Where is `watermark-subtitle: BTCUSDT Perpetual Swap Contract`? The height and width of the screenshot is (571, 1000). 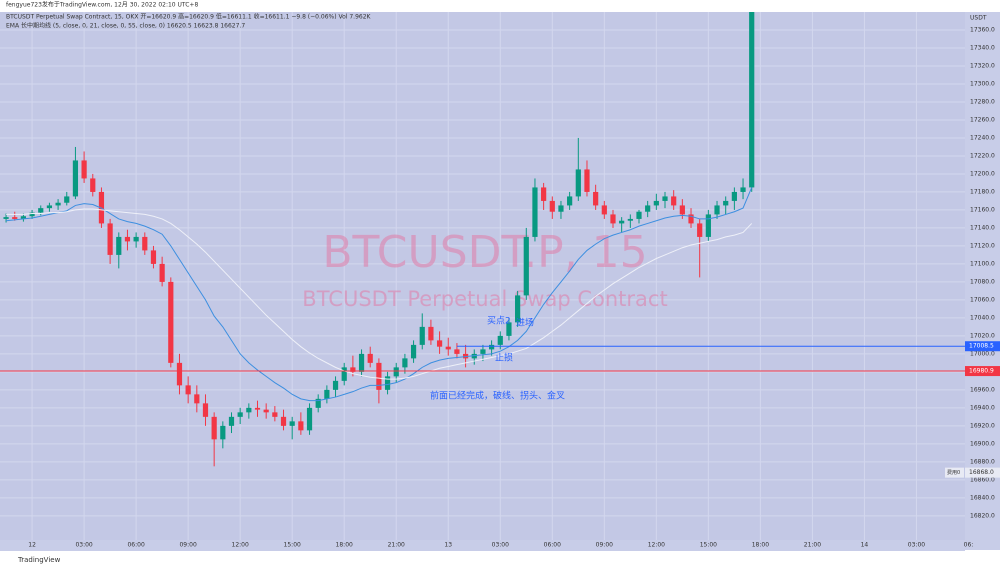 watermark-subtitle: BTCUSDT Perpetual Swap Contract is located at coordinates (484, 299).